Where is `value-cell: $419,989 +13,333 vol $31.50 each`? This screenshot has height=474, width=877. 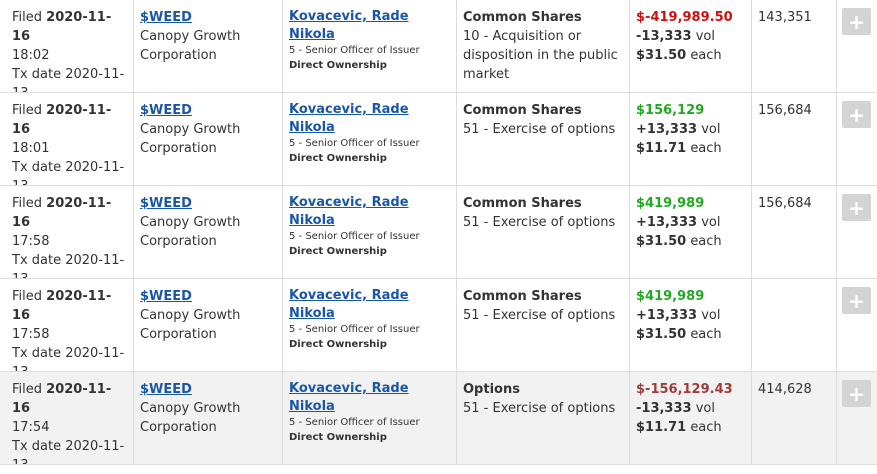
value-cell: $419,989 +13,333 vol $31.50 each is located at coordinates (691, 232).